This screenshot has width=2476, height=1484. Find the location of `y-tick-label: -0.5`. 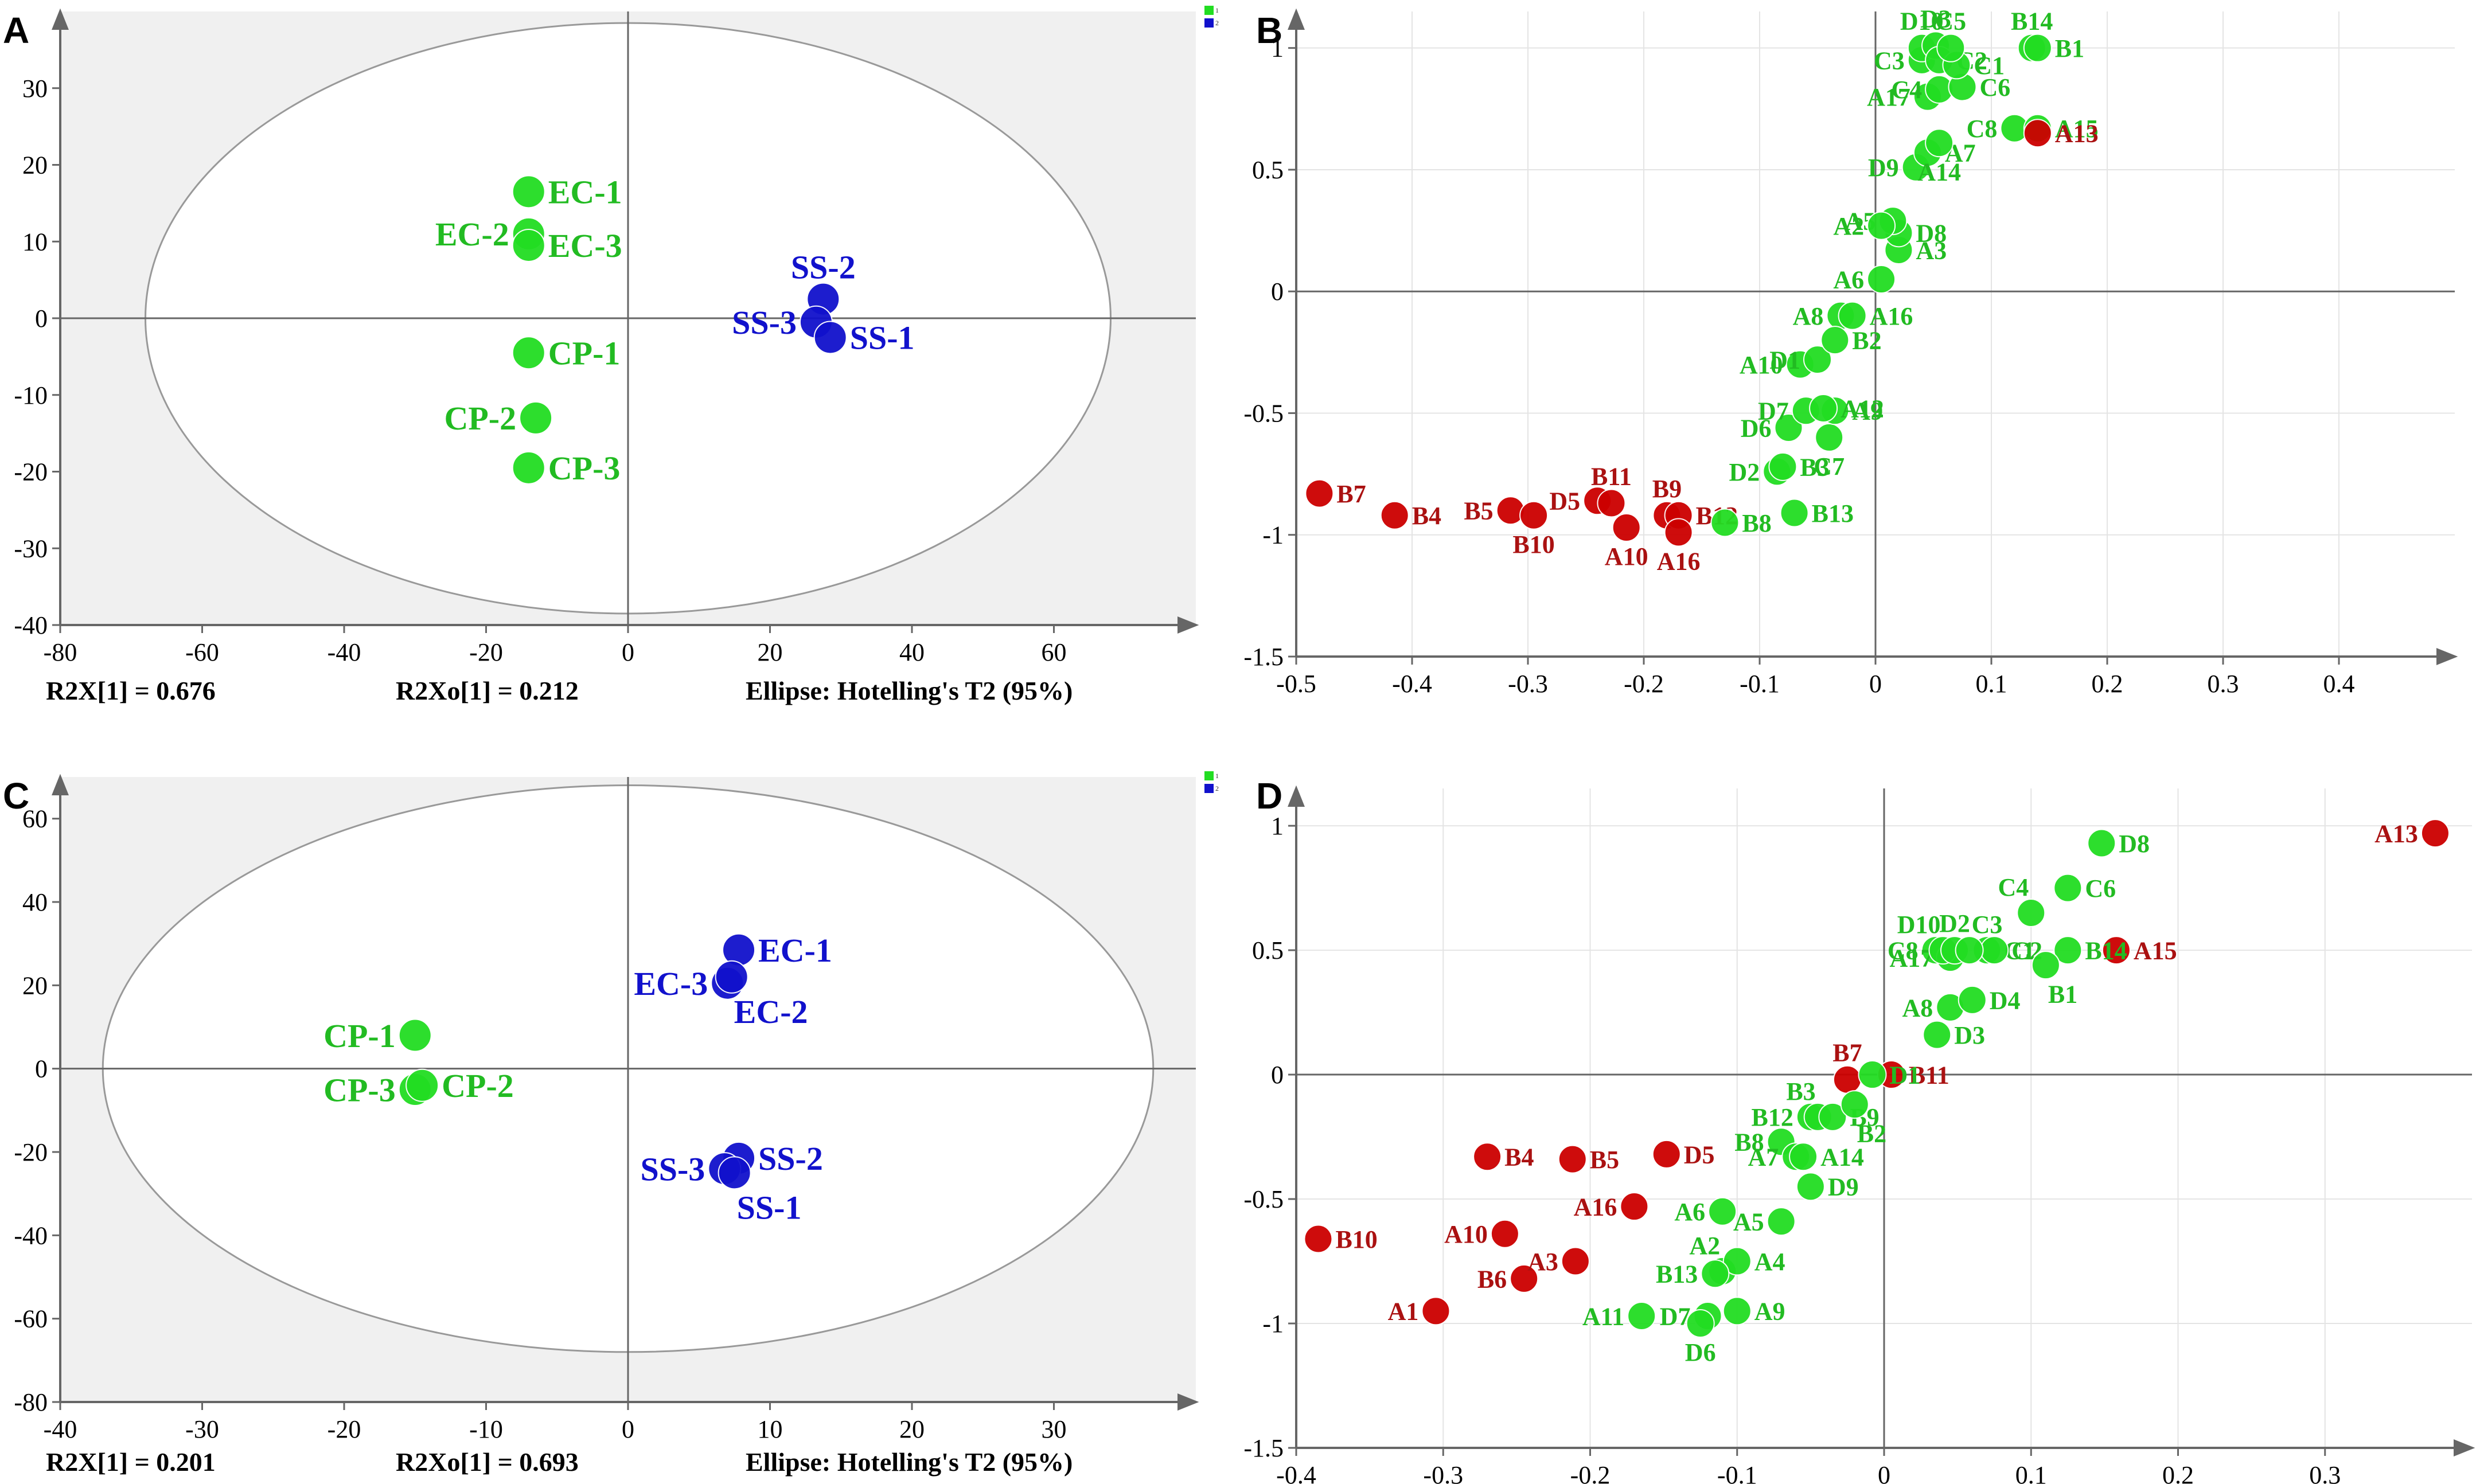

y-tick-label: -0.5 is located at coordinates (1263, 1199).